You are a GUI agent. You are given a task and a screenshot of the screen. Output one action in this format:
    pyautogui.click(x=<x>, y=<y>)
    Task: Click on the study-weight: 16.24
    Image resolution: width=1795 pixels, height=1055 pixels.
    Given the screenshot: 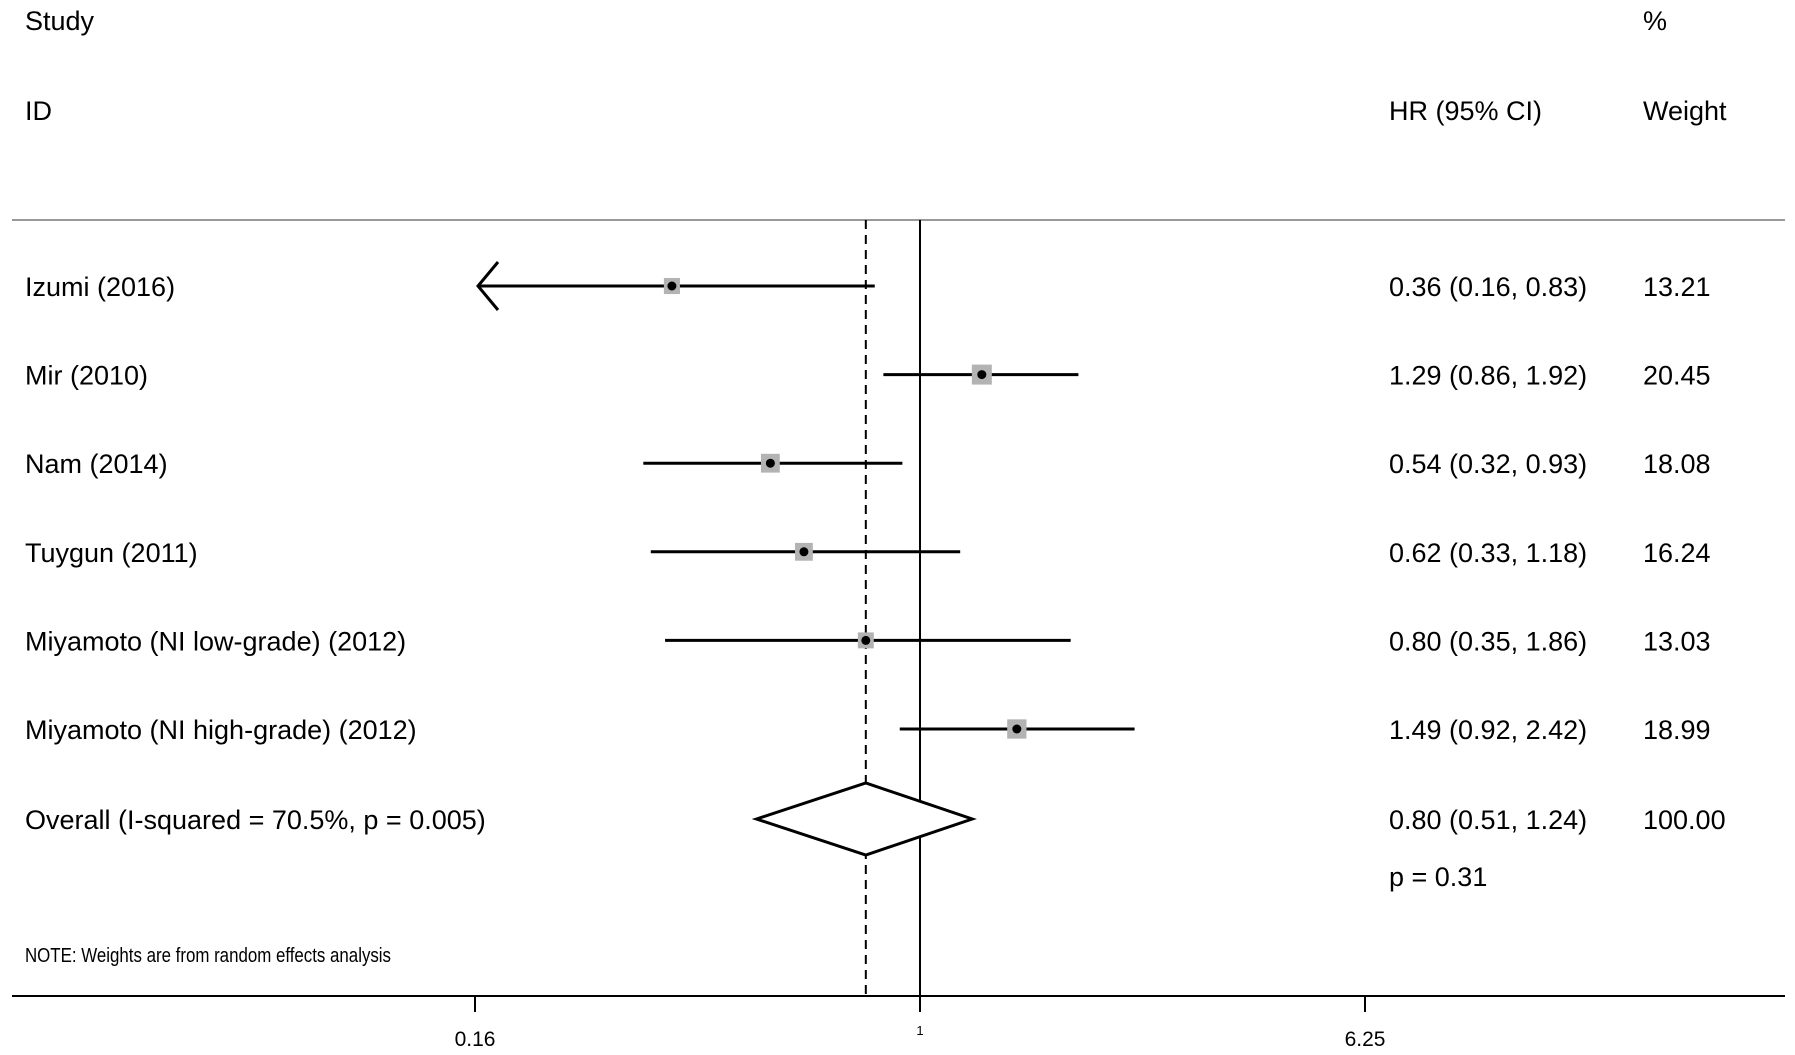 What is the action you would take?
    pyautogui.click(x=1677, y=553)
    